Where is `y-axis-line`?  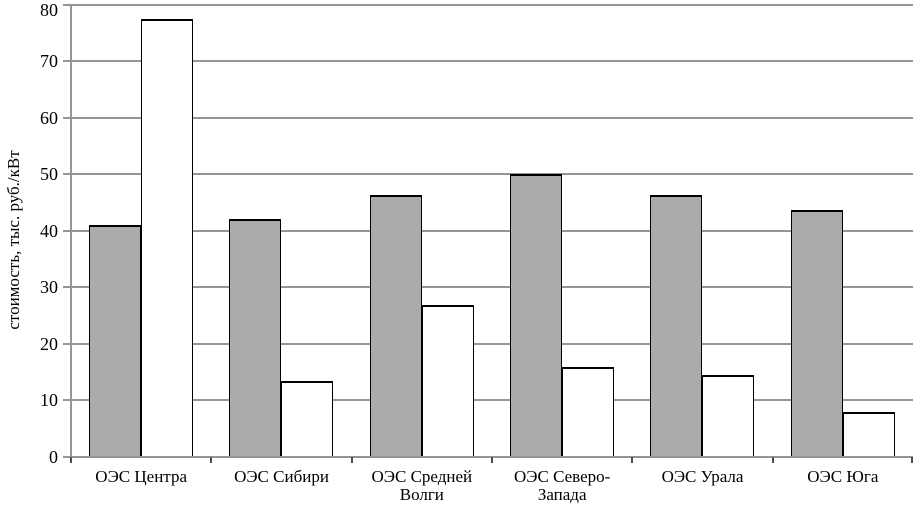
y-axis-line is located at coordinates (71, 231).